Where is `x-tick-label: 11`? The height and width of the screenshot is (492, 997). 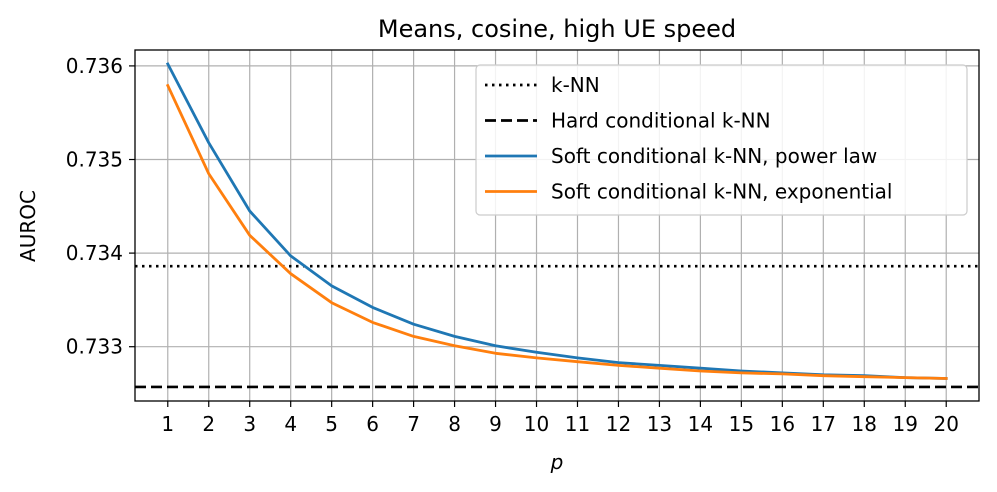 x-tick-label: 11 is located at coordinates (577, 424).